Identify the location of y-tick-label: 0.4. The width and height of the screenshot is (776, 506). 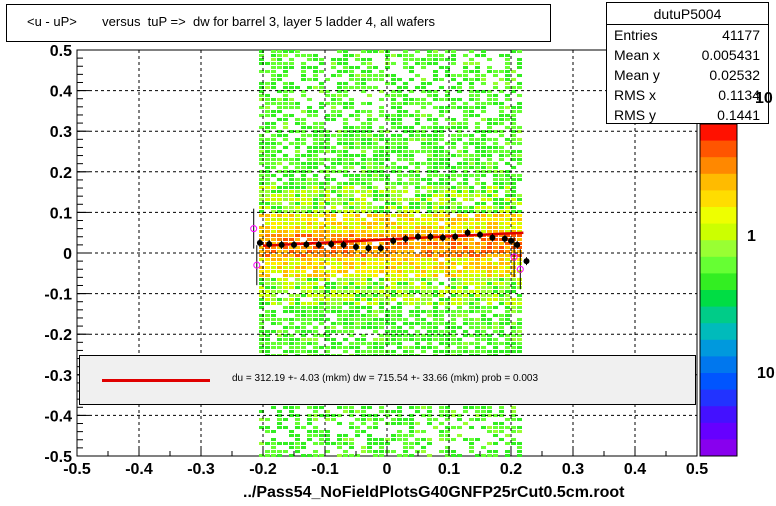
(61, 92).